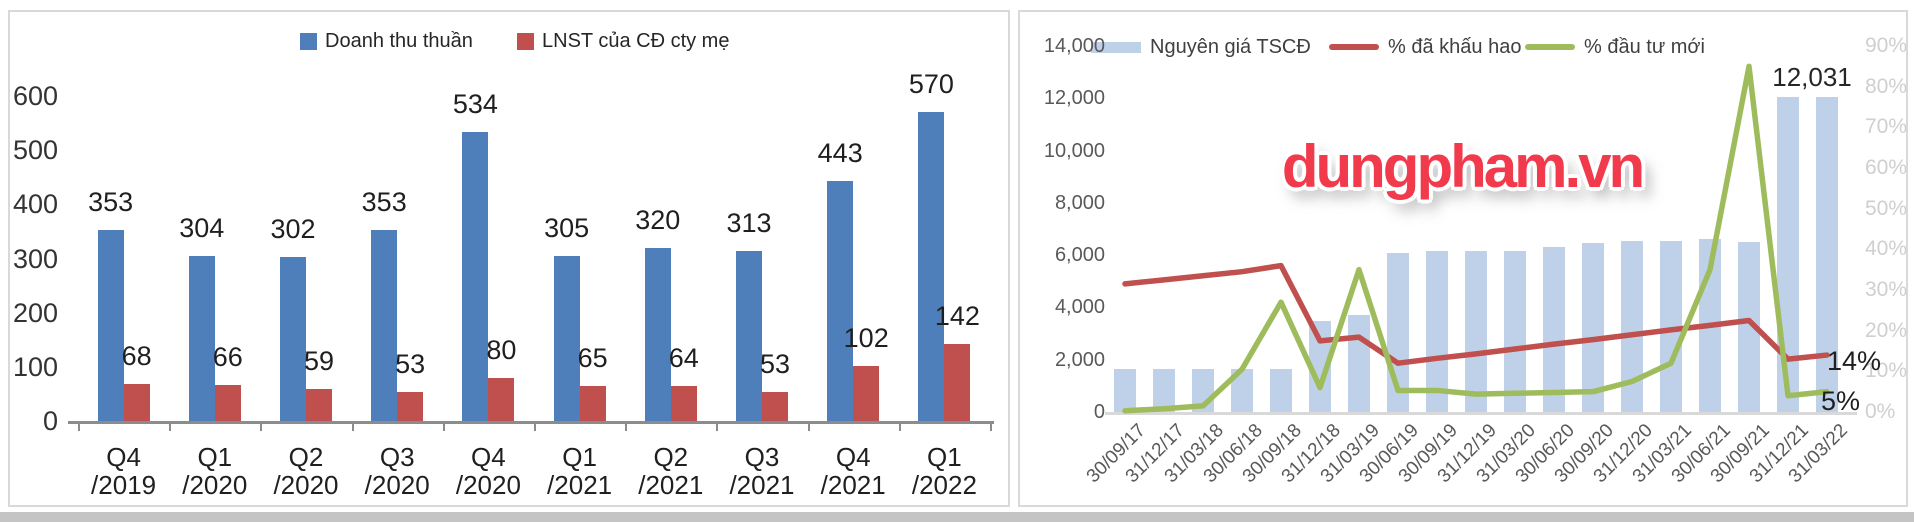  What do you see at coordinates (319, 361) in the screenshot?
I see `lnst-value-label: 59` at bounding box center [319, 361].